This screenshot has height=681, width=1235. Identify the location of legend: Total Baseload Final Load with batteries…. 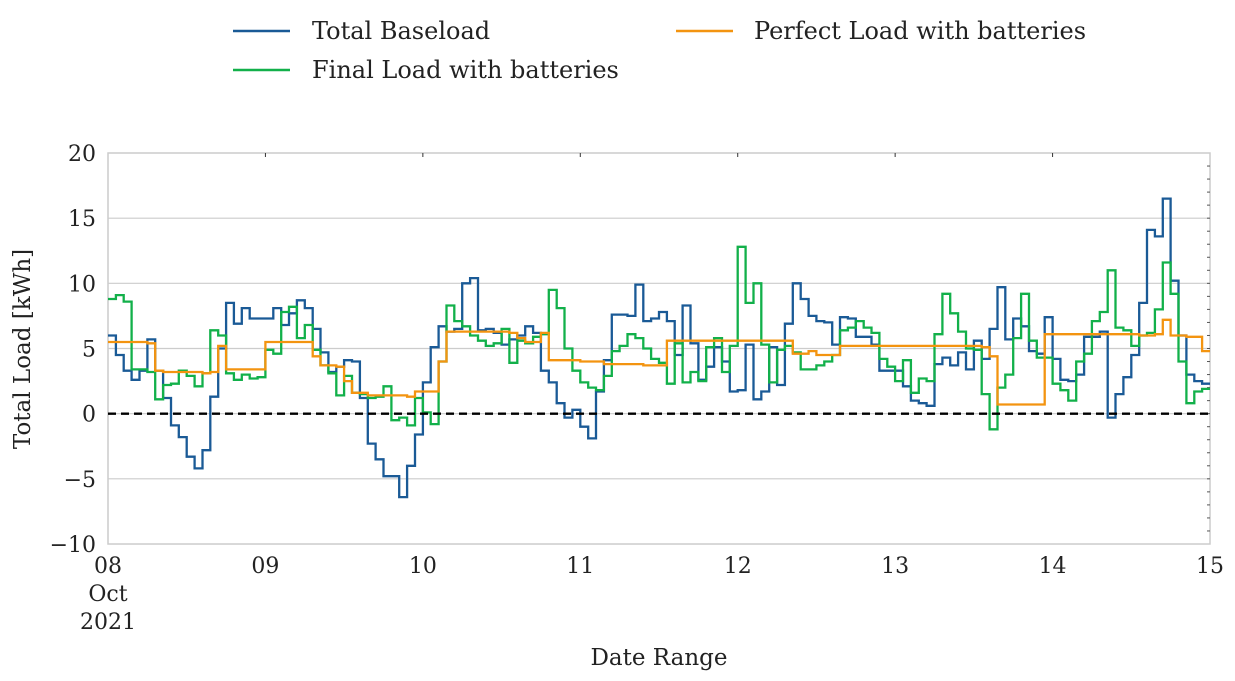
(659, 50).